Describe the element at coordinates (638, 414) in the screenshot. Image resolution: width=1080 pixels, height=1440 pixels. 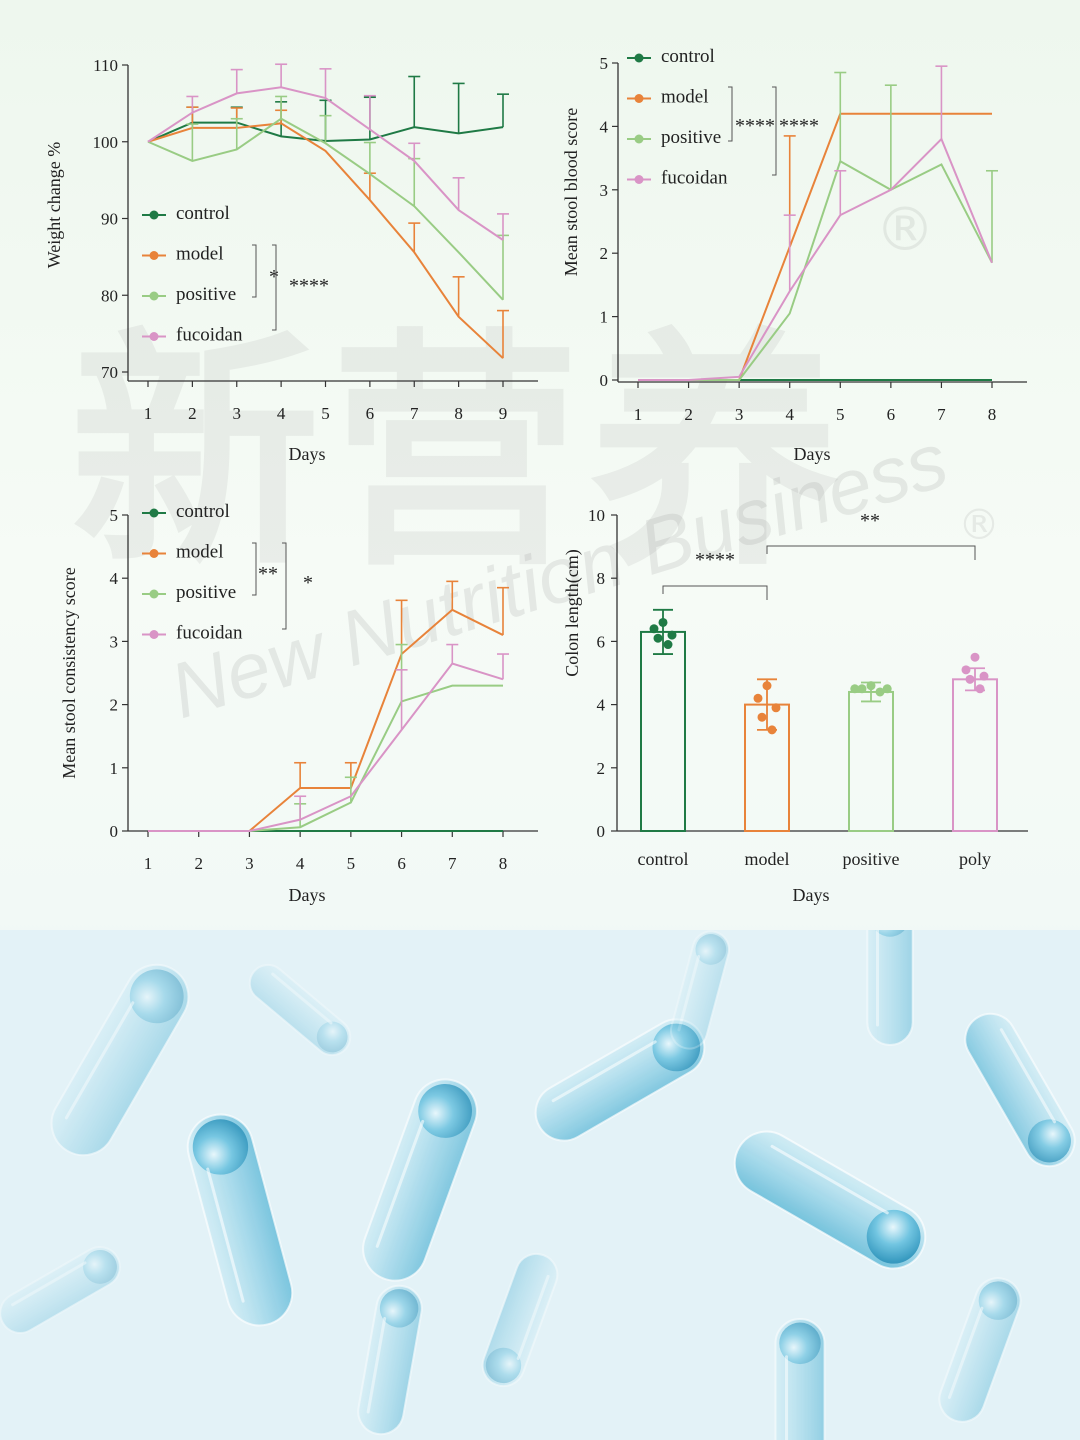
I see `blood-x-tick-label: 1` at that location.